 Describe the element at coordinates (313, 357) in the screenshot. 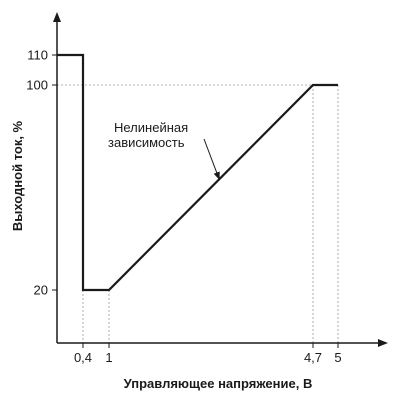

I see `x-tick-label: 4,7` at that location.